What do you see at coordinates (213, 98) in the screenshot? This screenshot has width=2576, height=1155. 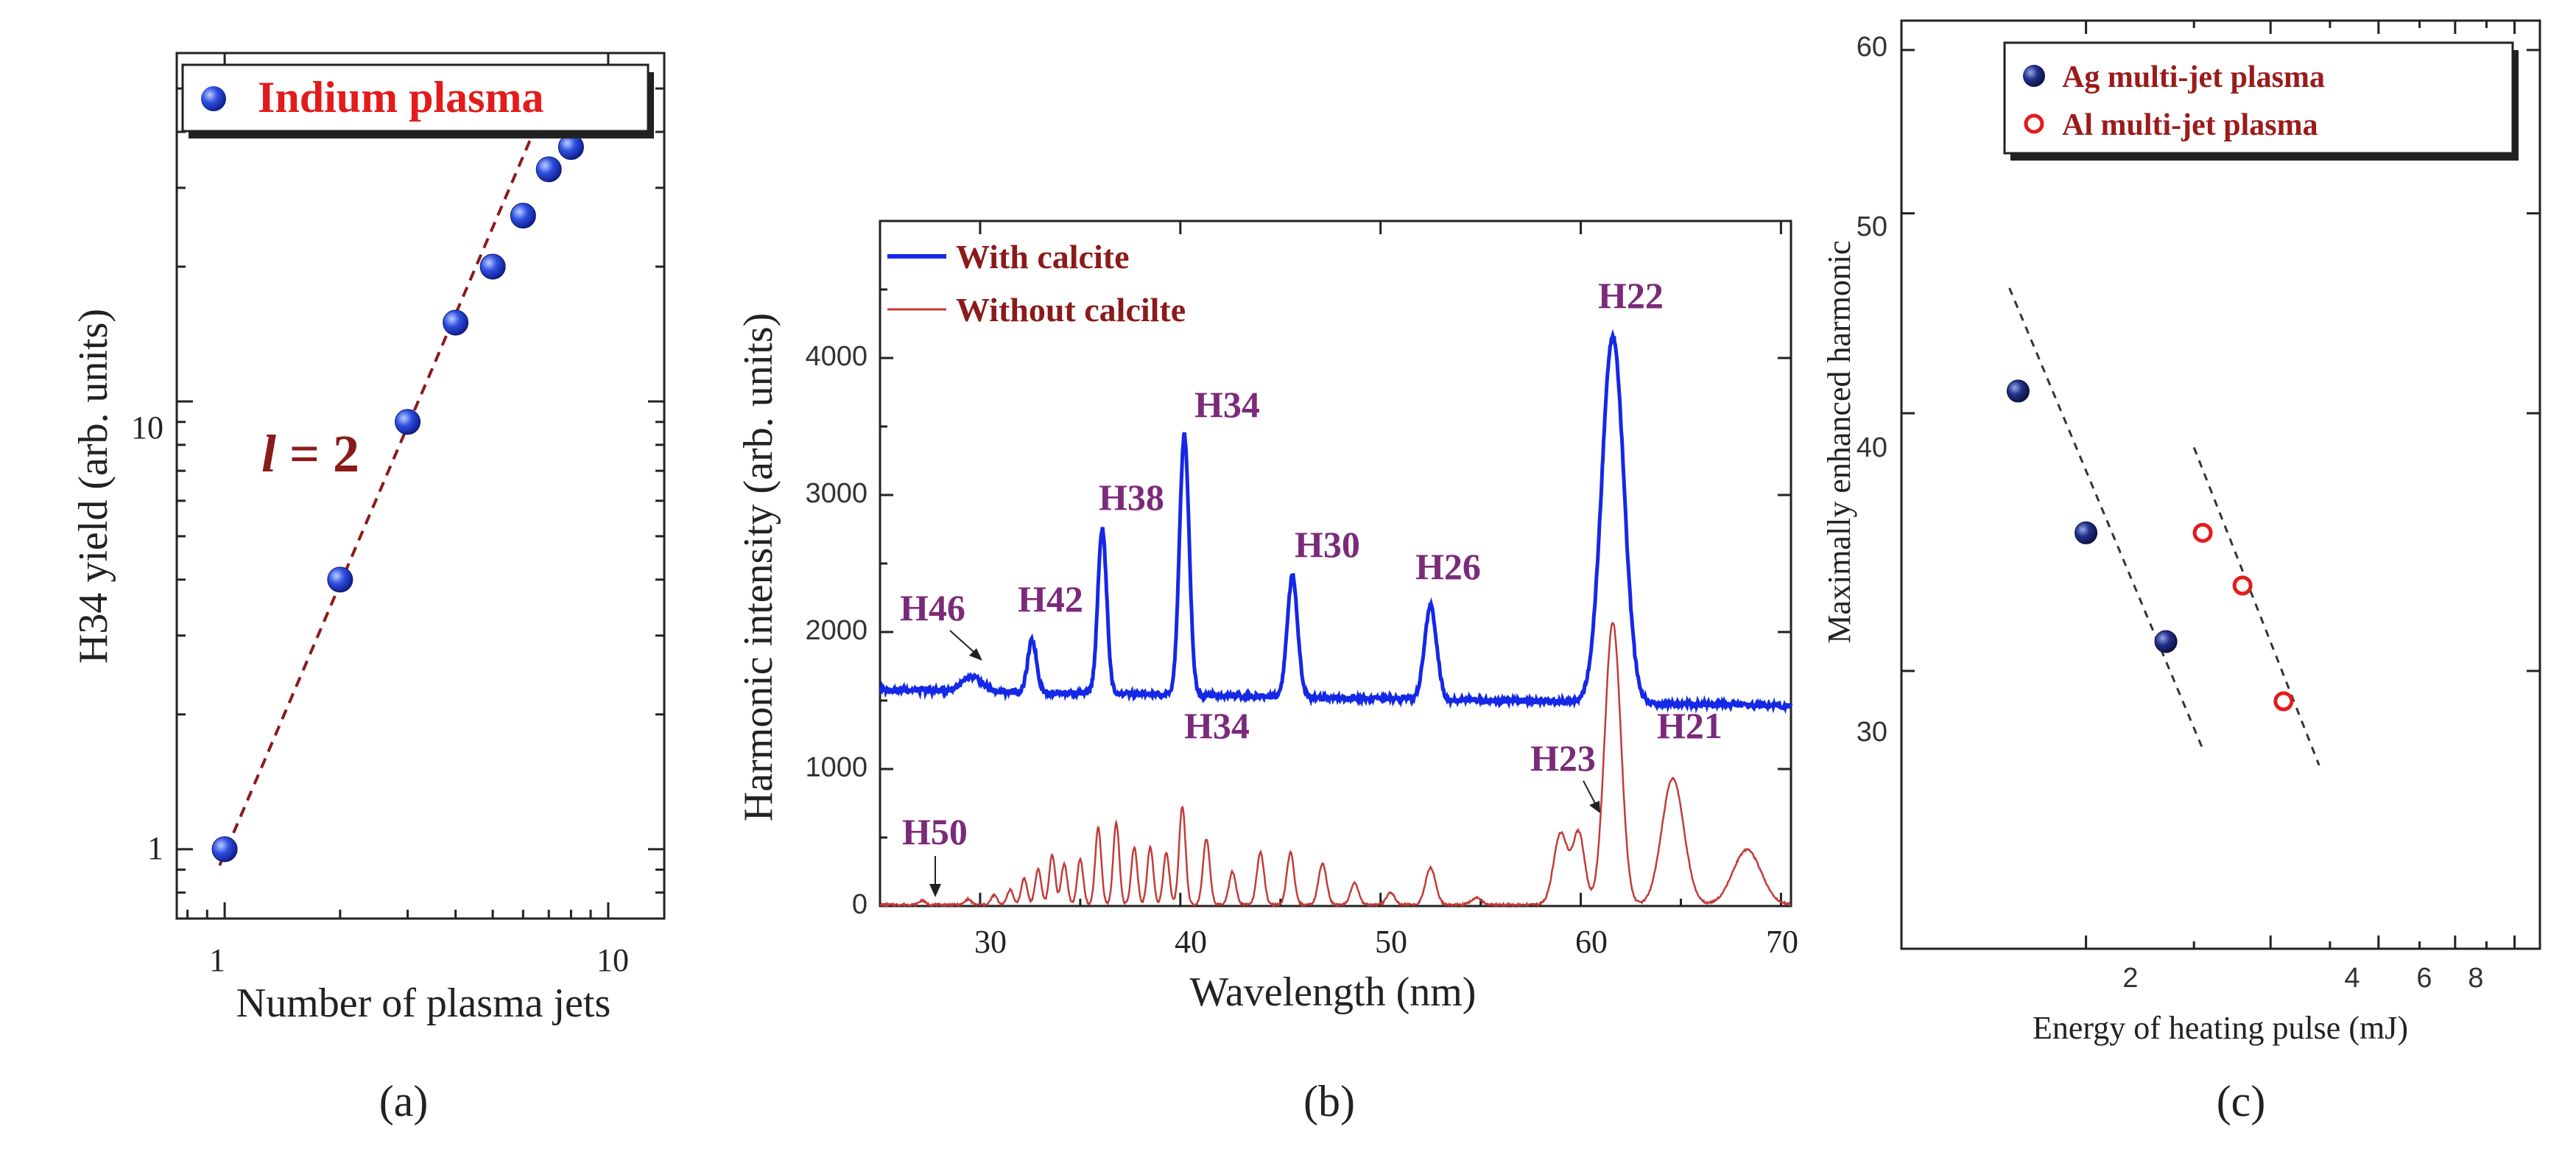 I see `chart-a-legend-marker` at bounding box center [213, 98].